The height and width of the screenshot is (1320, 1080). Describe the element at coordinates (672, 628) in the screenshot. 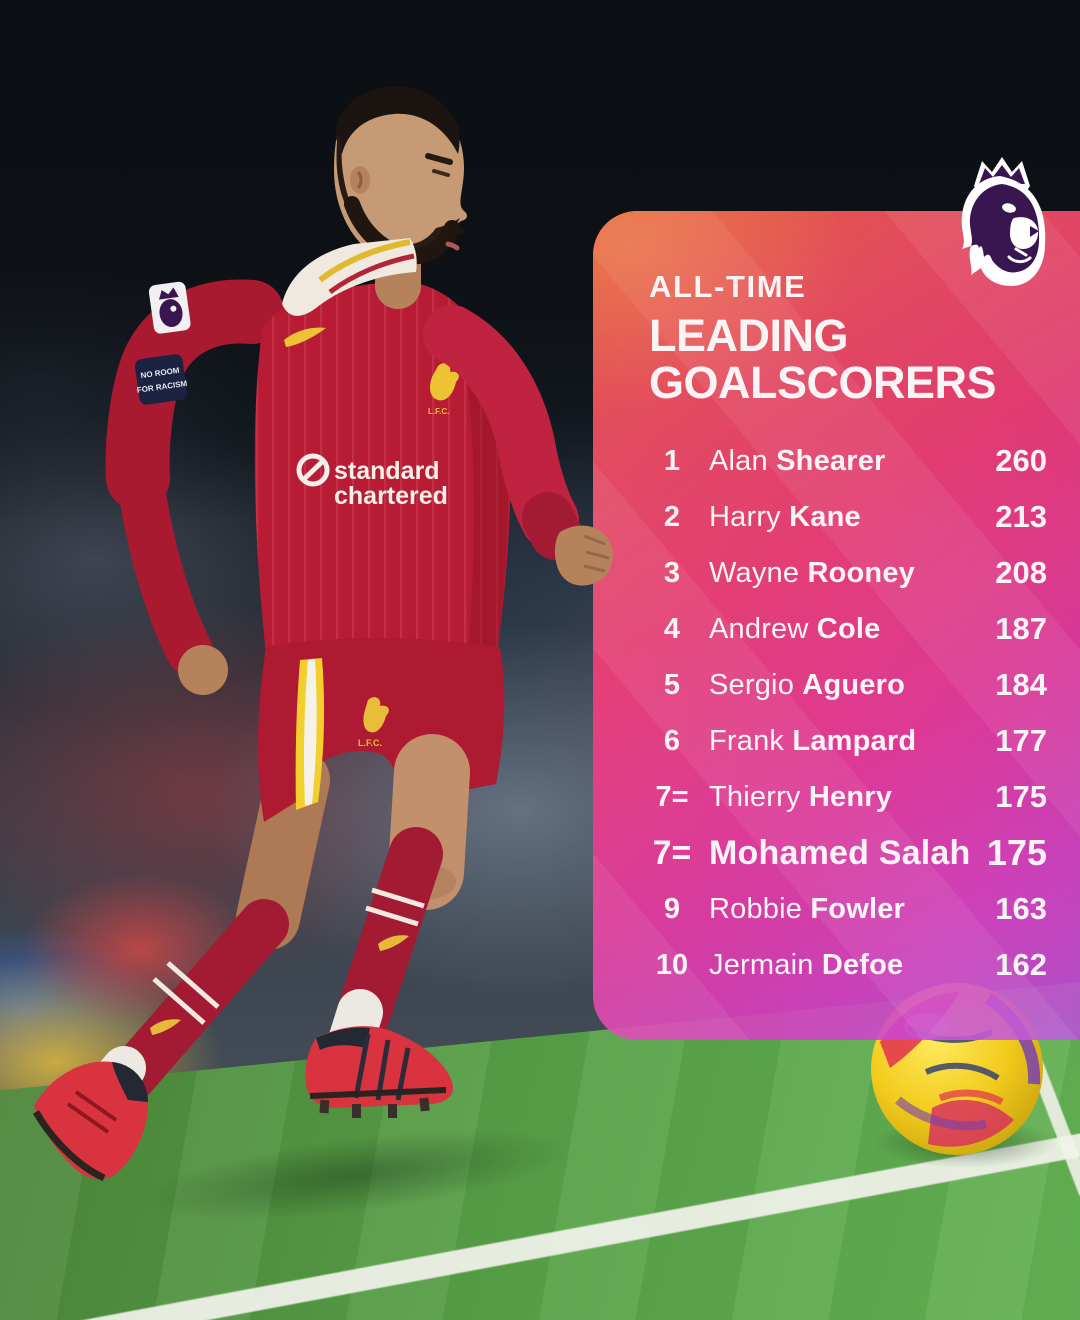

I see `rank-cell: 4` at that location.